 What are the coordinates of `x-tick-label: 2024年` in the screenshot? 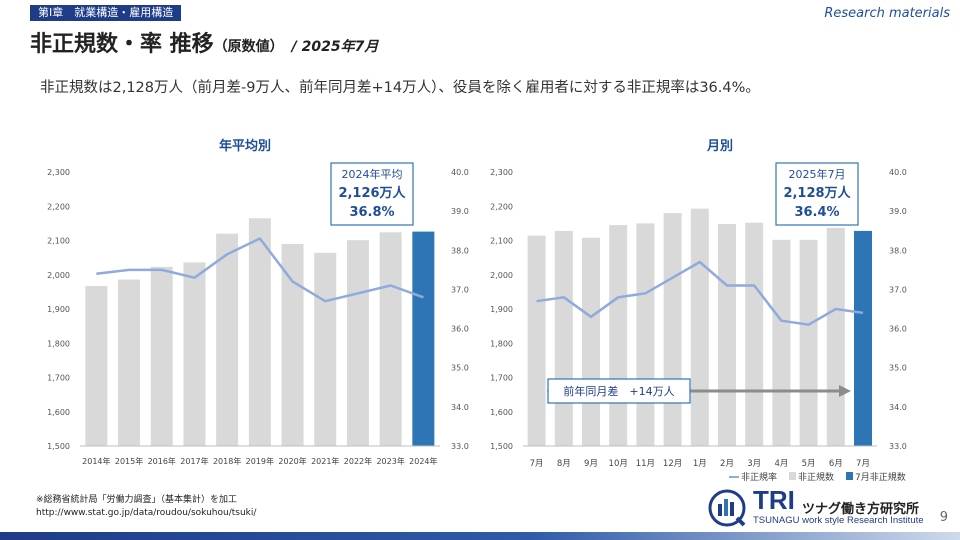 It's located at (423, 461).